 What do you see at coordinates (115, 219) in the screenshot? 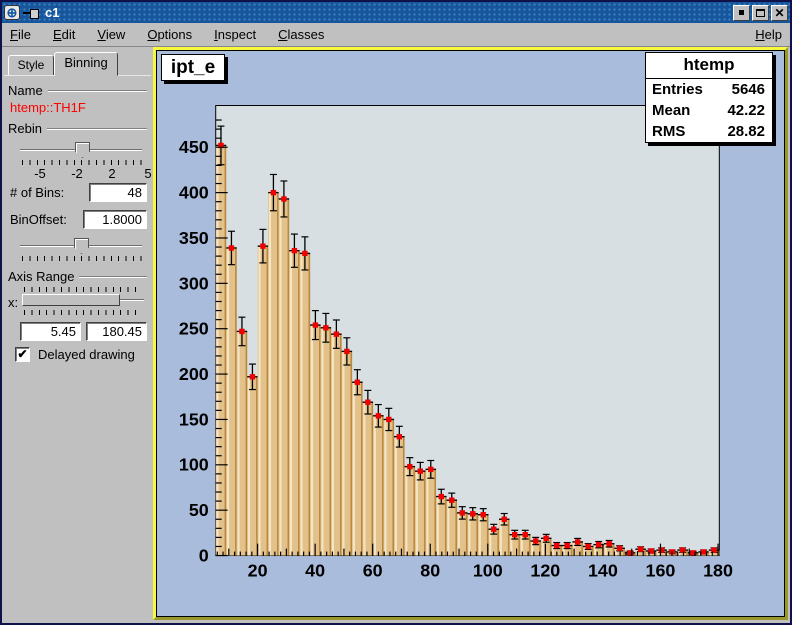
I see `binoffset-input` at bounding box center [115, 219].